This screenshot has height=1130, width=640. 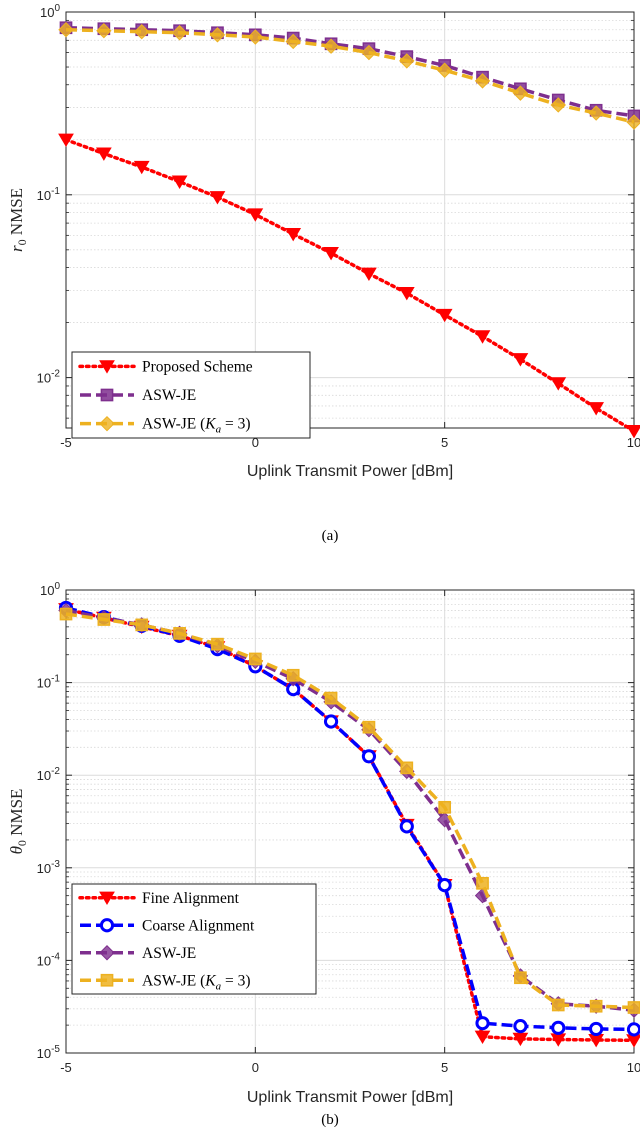 I want to click on y-axis-label: θ0 NMSE, so click(x=18, y=822).